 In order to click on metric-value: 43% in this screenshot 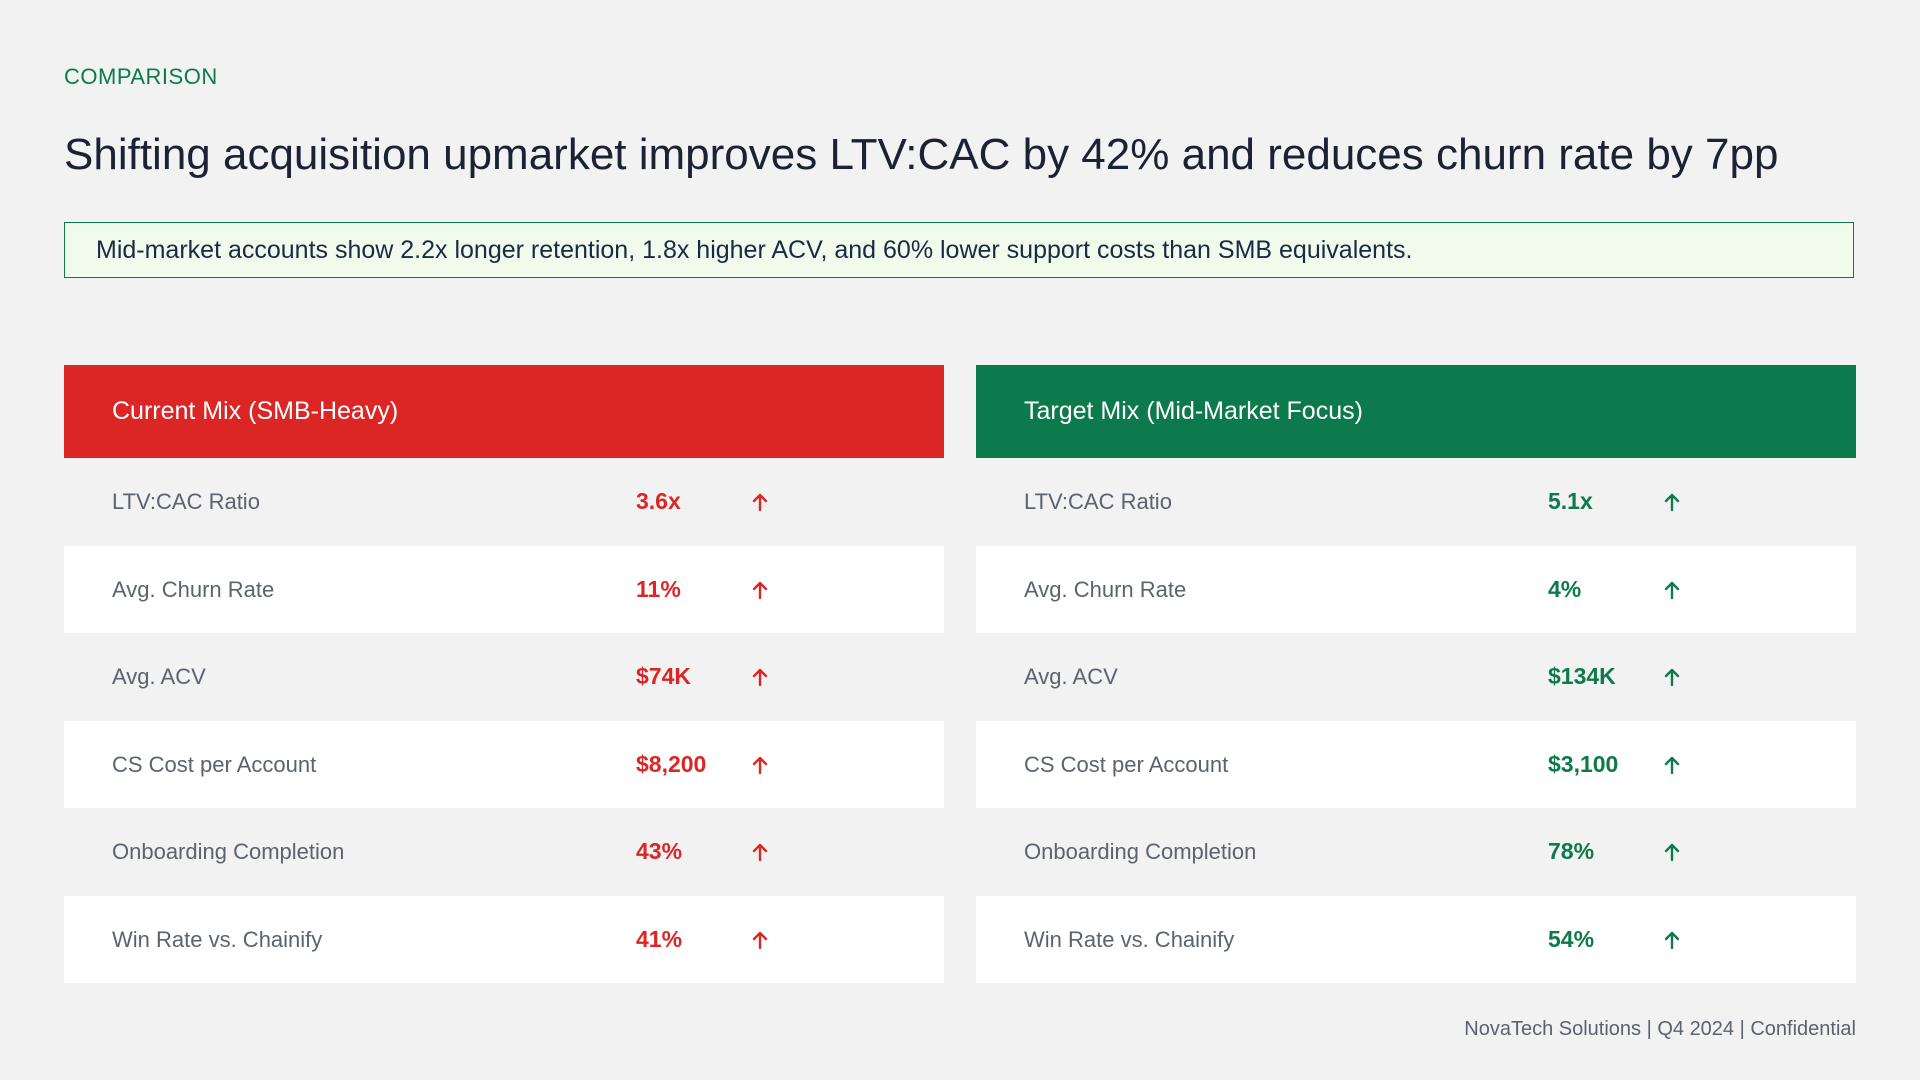, I will do `click(659, 851)`.